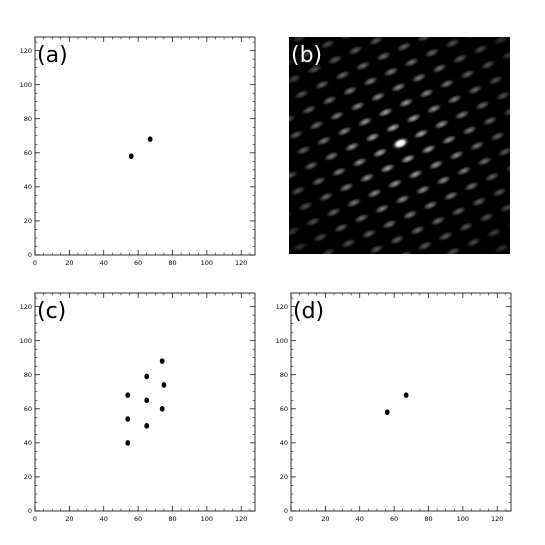 The height and width of the screenshot is (545, 545). What do you see at coordinates (286, 511) in the screenshot?
I see `y-tick-label: 0` at bounding box center [286, 511].